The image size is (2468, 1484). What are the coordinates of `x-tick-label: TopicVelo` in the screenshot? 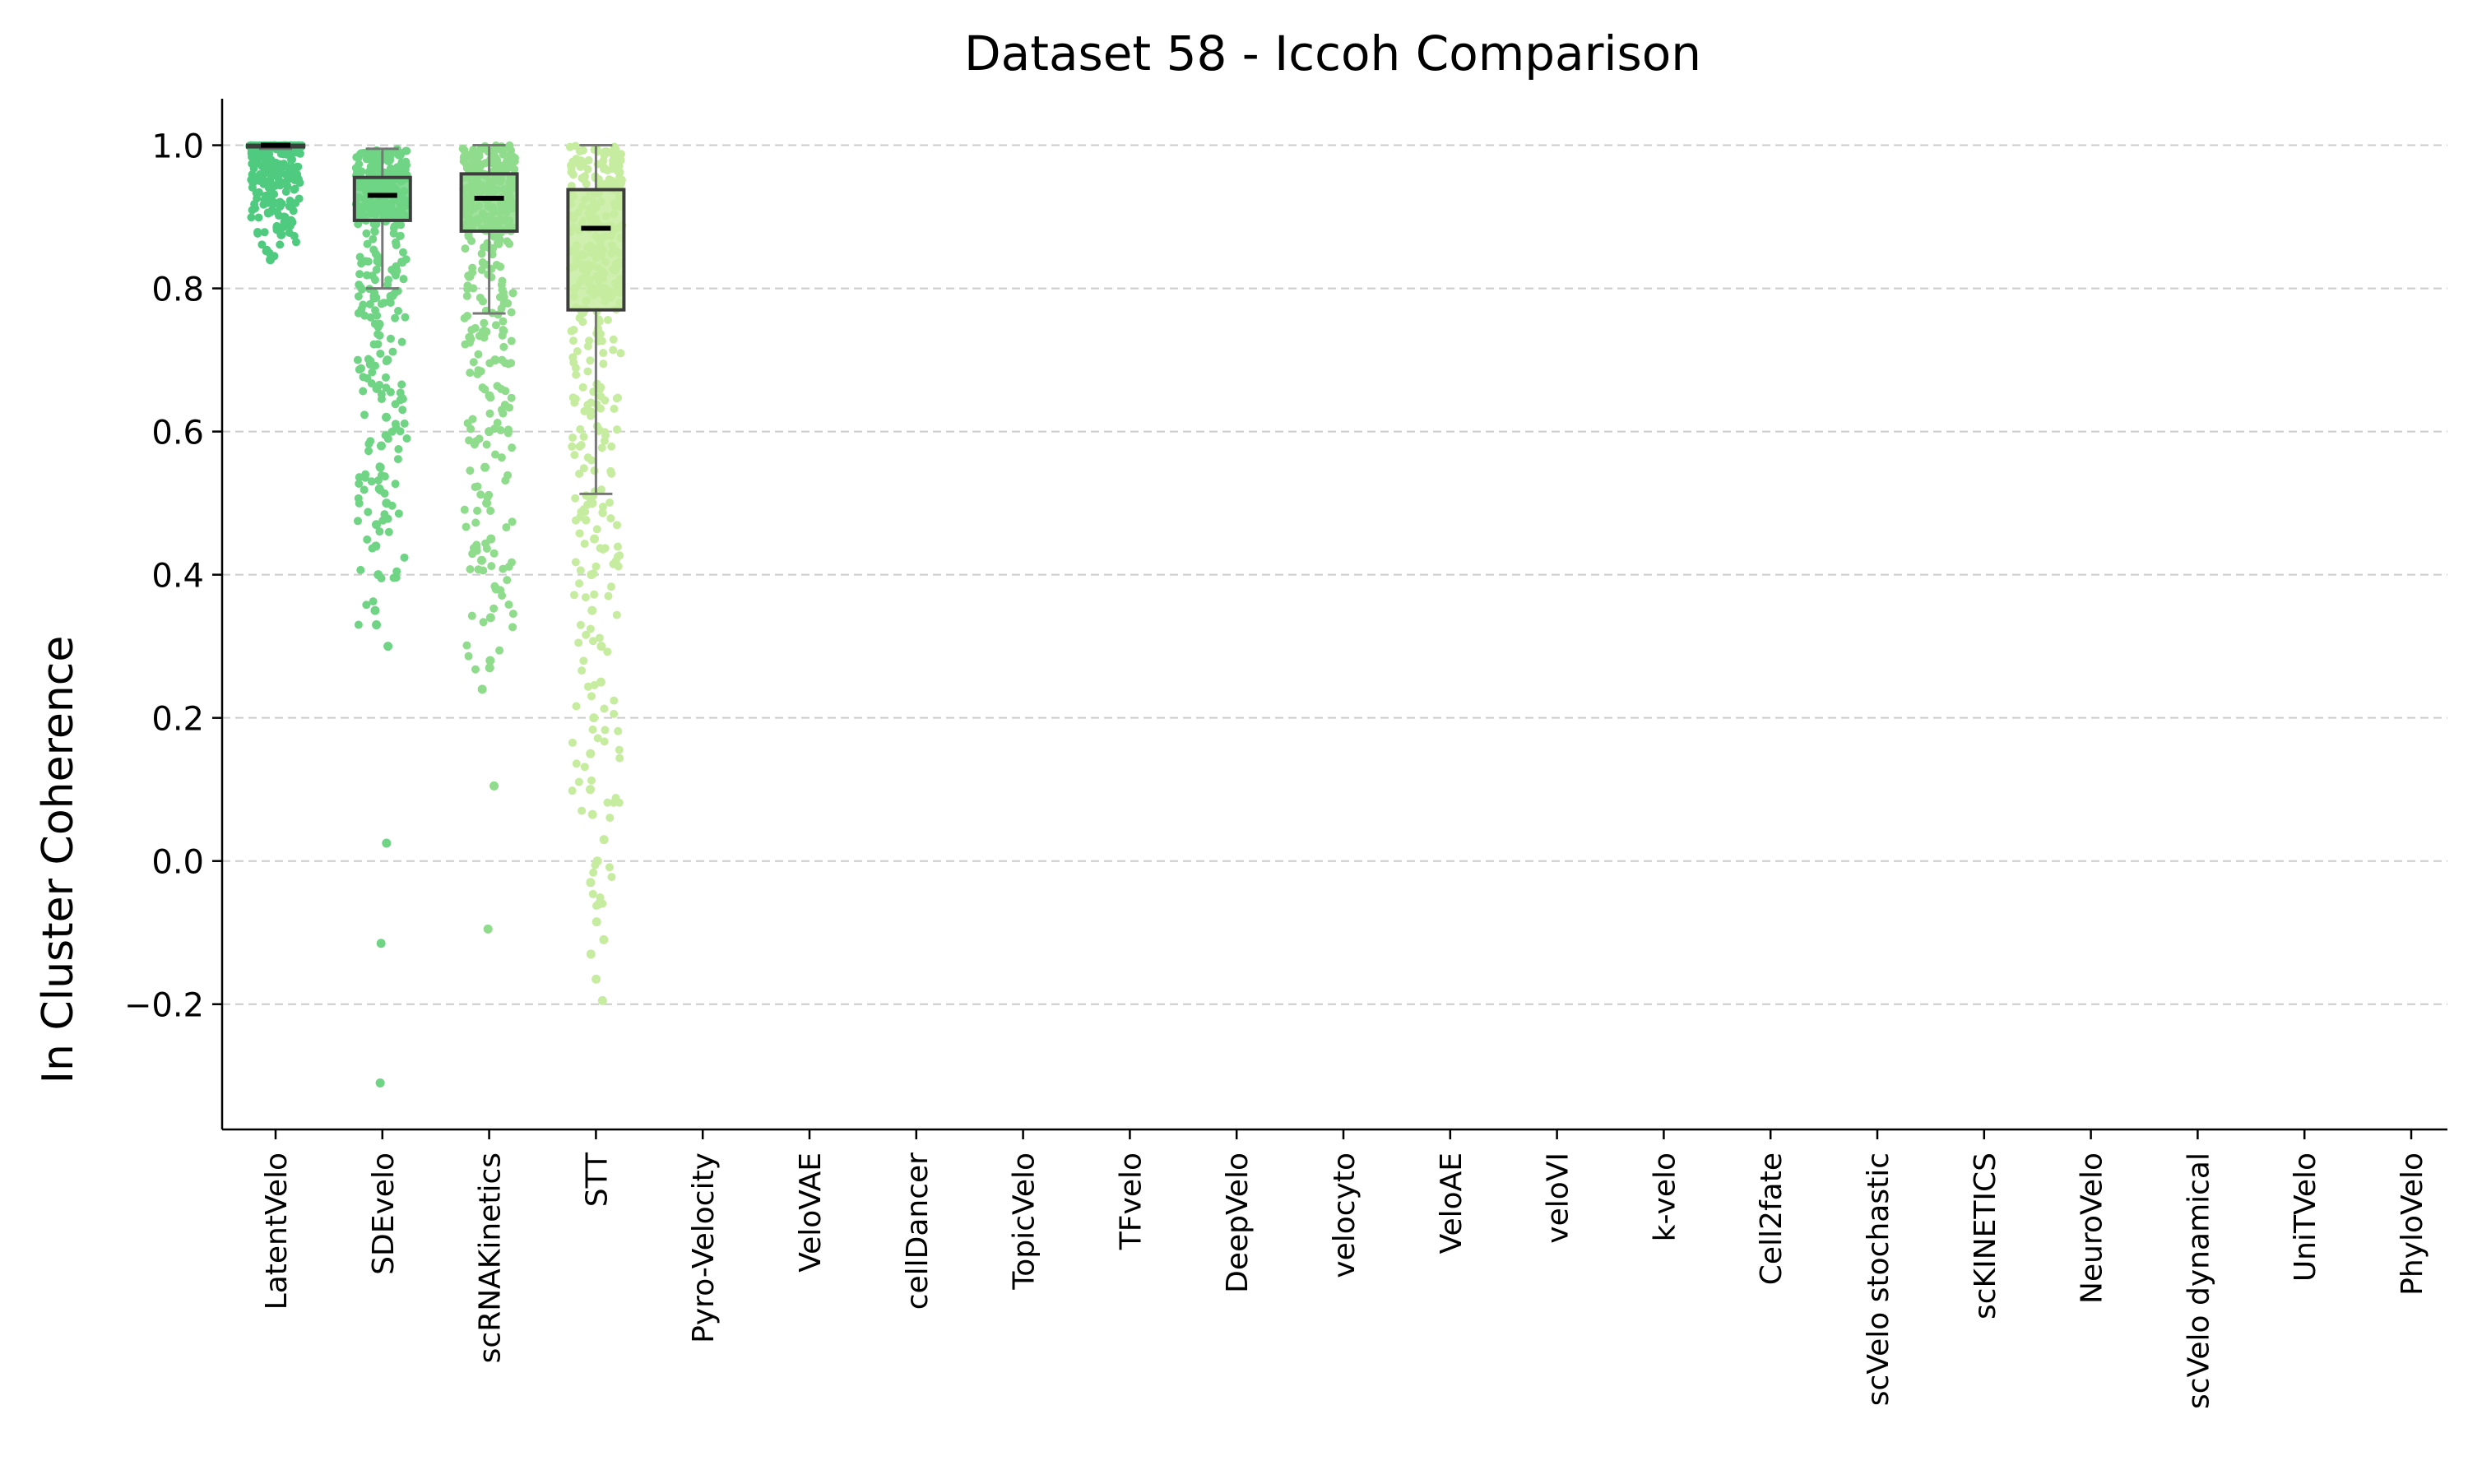 It's located at (1024, 1221).